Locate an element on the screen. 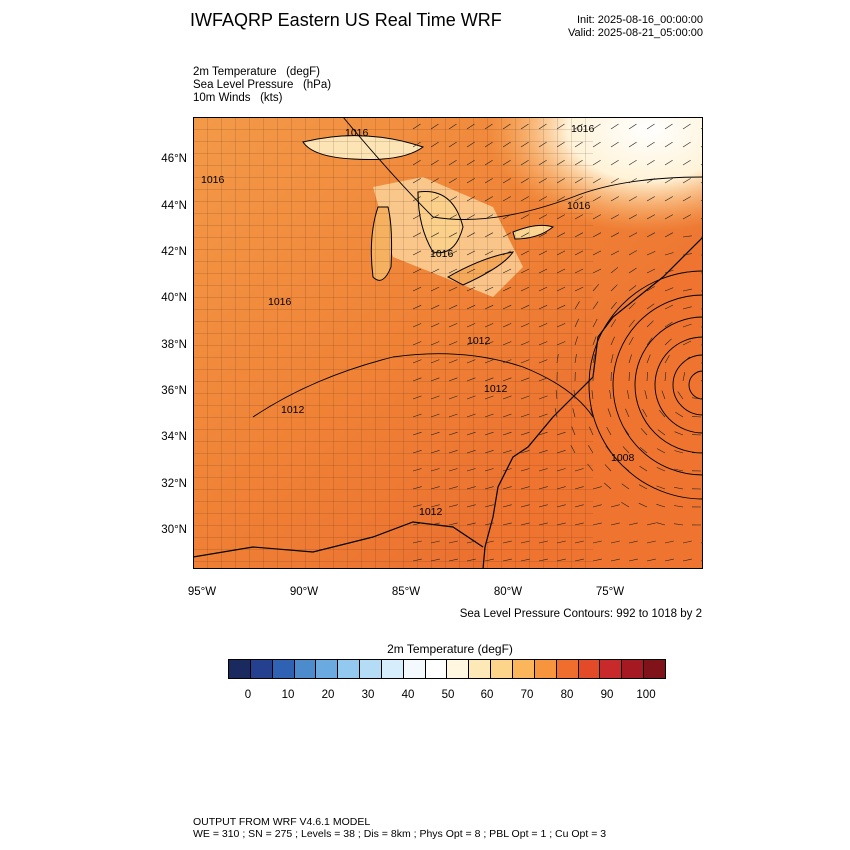 Image resolution: width=850 pixels, height=850 pixels. lat-label: 30°N is located at coordinates (174, 530).